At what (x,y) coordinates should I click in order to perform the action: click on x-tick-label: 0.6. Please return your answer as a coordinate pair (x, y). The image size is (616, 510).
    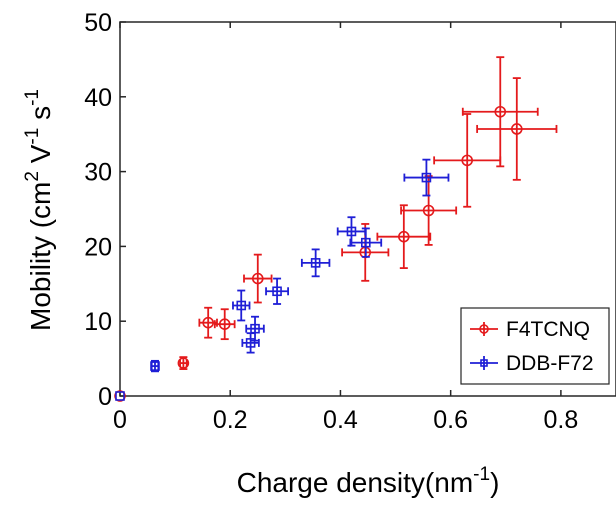
    Looking at the image, I should click on (450, 420).